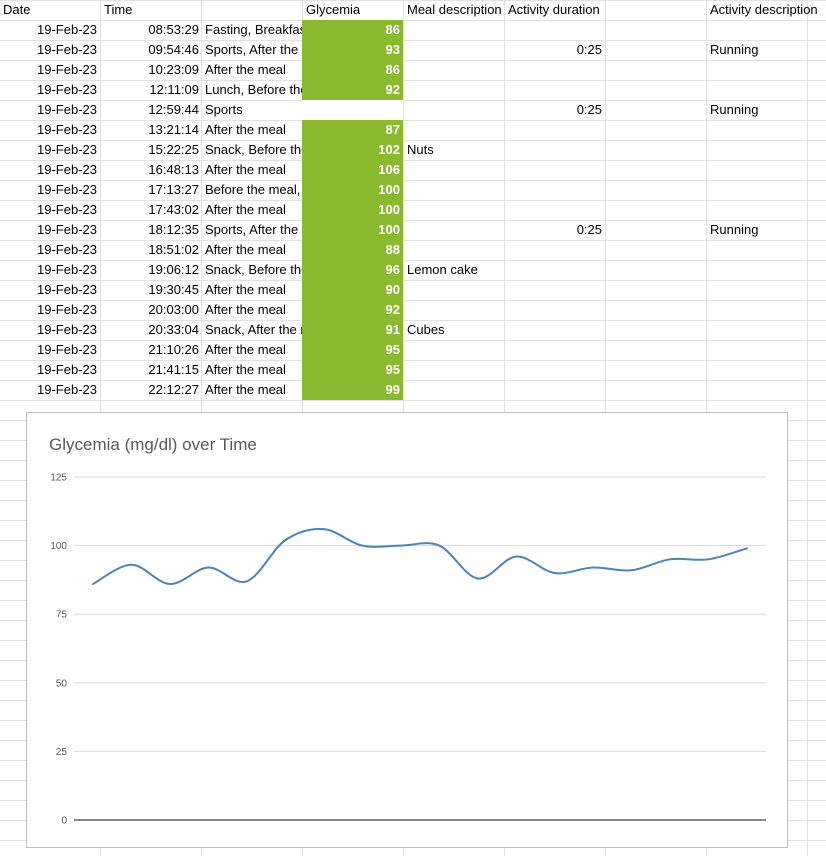 This screenshot has width=826, height=856. What do you see at coordinates (253, 29) in the screenshot?
I see `cell-condition: Fasting, Breakfast` at bounding box center [253, 29].